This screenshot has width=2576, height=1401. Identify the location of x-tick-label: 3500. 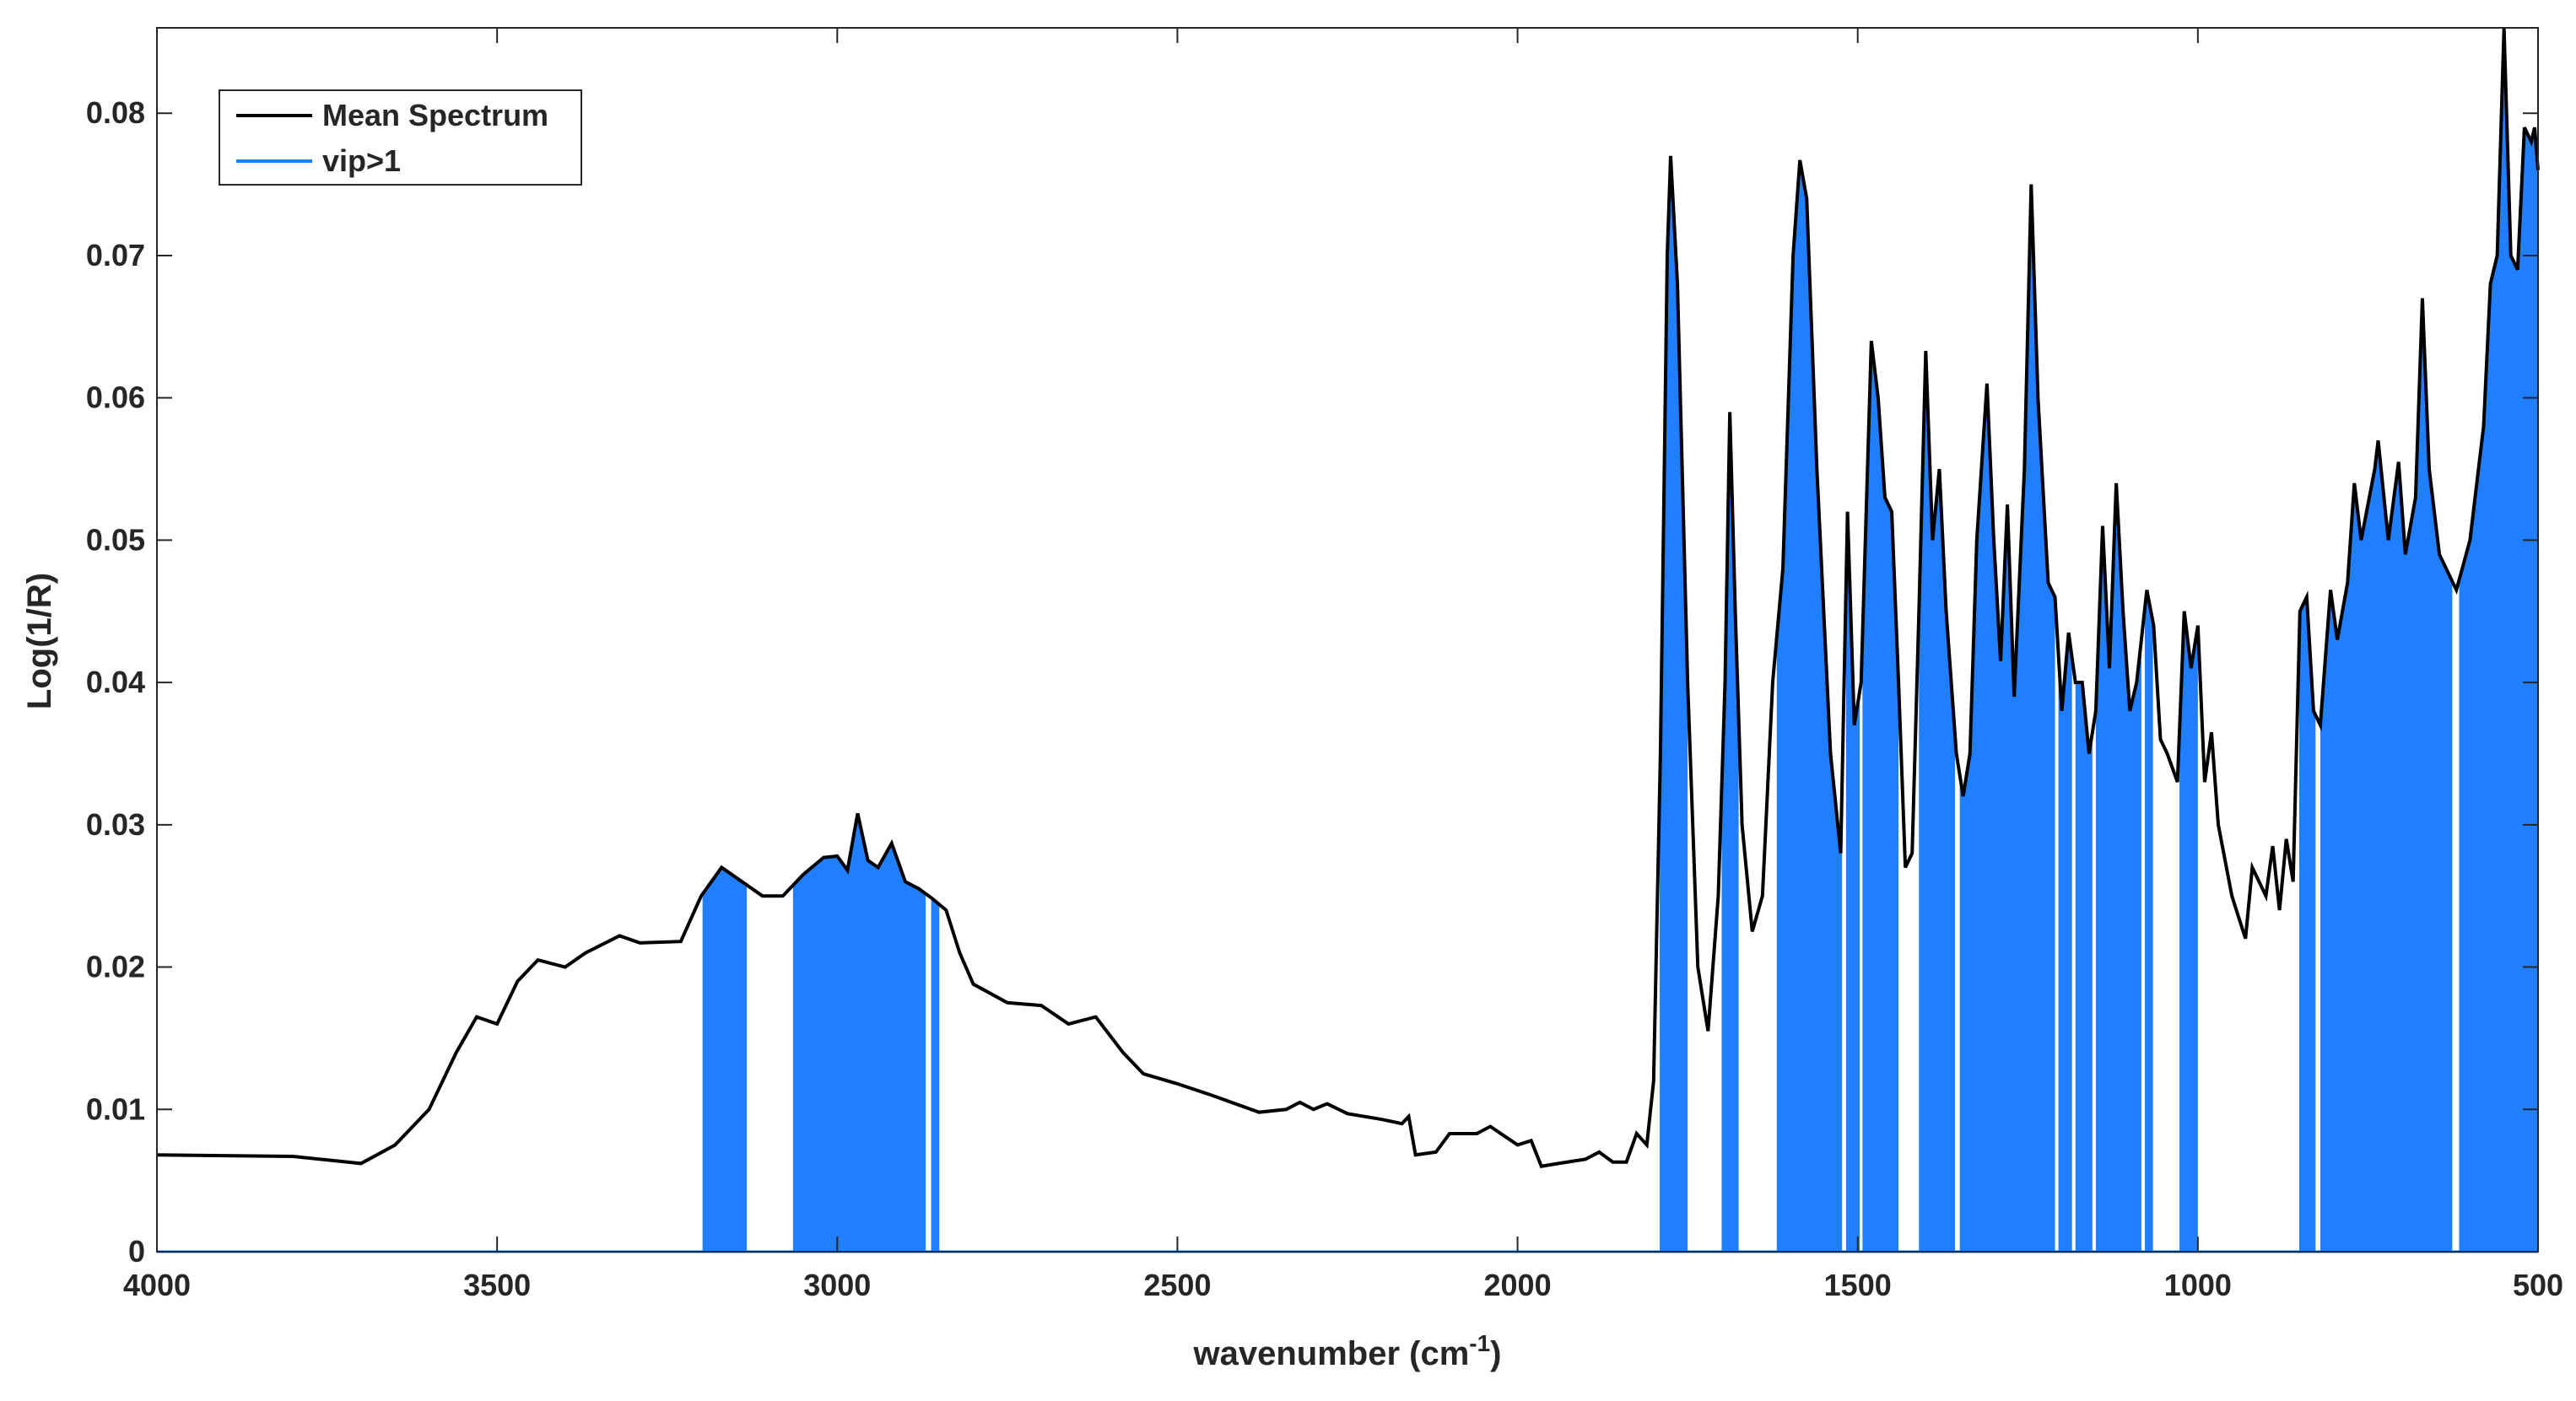
(497, 1285).